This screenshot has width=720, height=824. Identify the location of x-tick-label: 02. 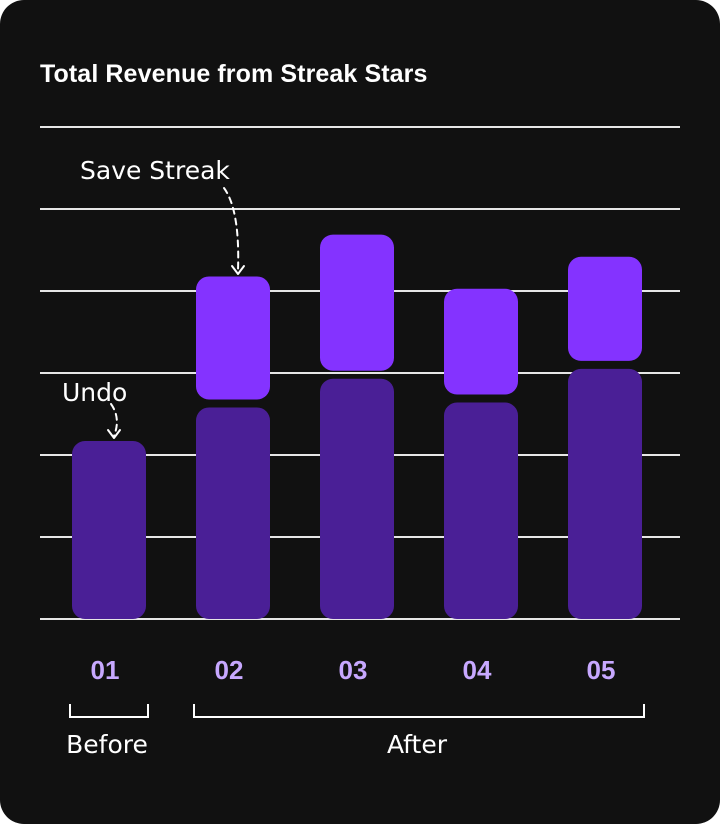
(229, 670).